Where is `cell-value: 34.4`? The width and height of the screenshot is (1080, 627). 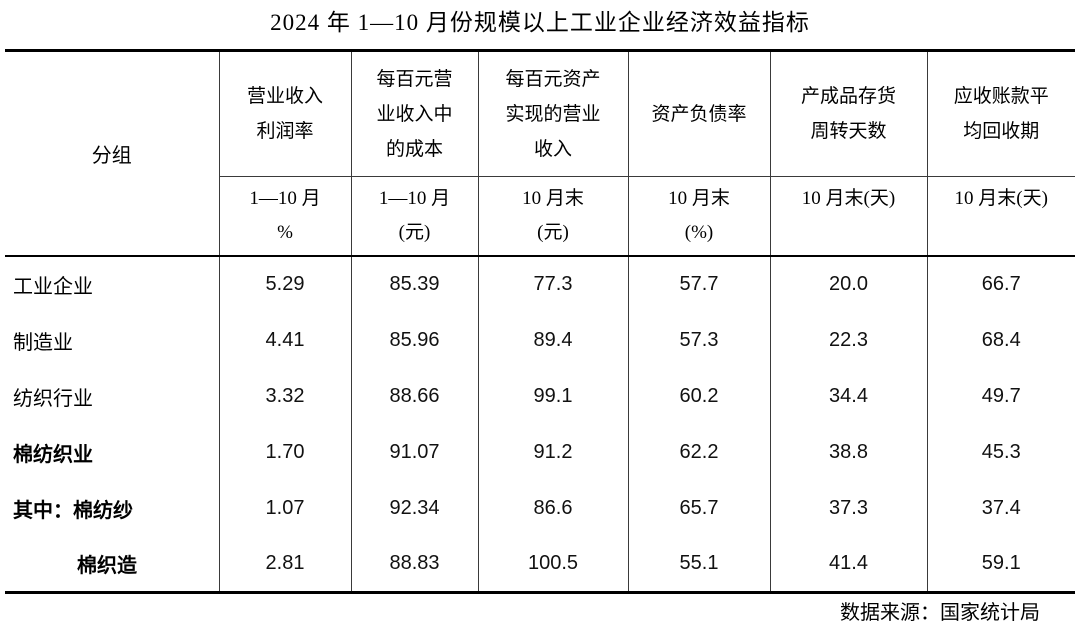 cell-value: 34.4 is located at coordinates (848, 396).